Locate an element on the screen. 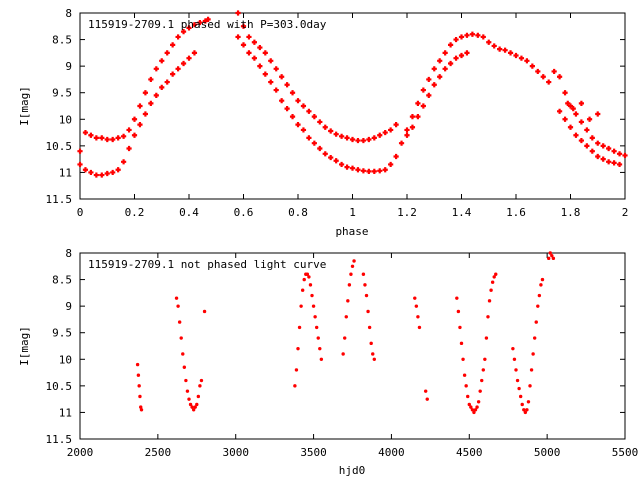 Image resolution: width=640 pixels, height=480 pixels. phased-y-axis-label: I[mag] is located at coordinates (24, 106).